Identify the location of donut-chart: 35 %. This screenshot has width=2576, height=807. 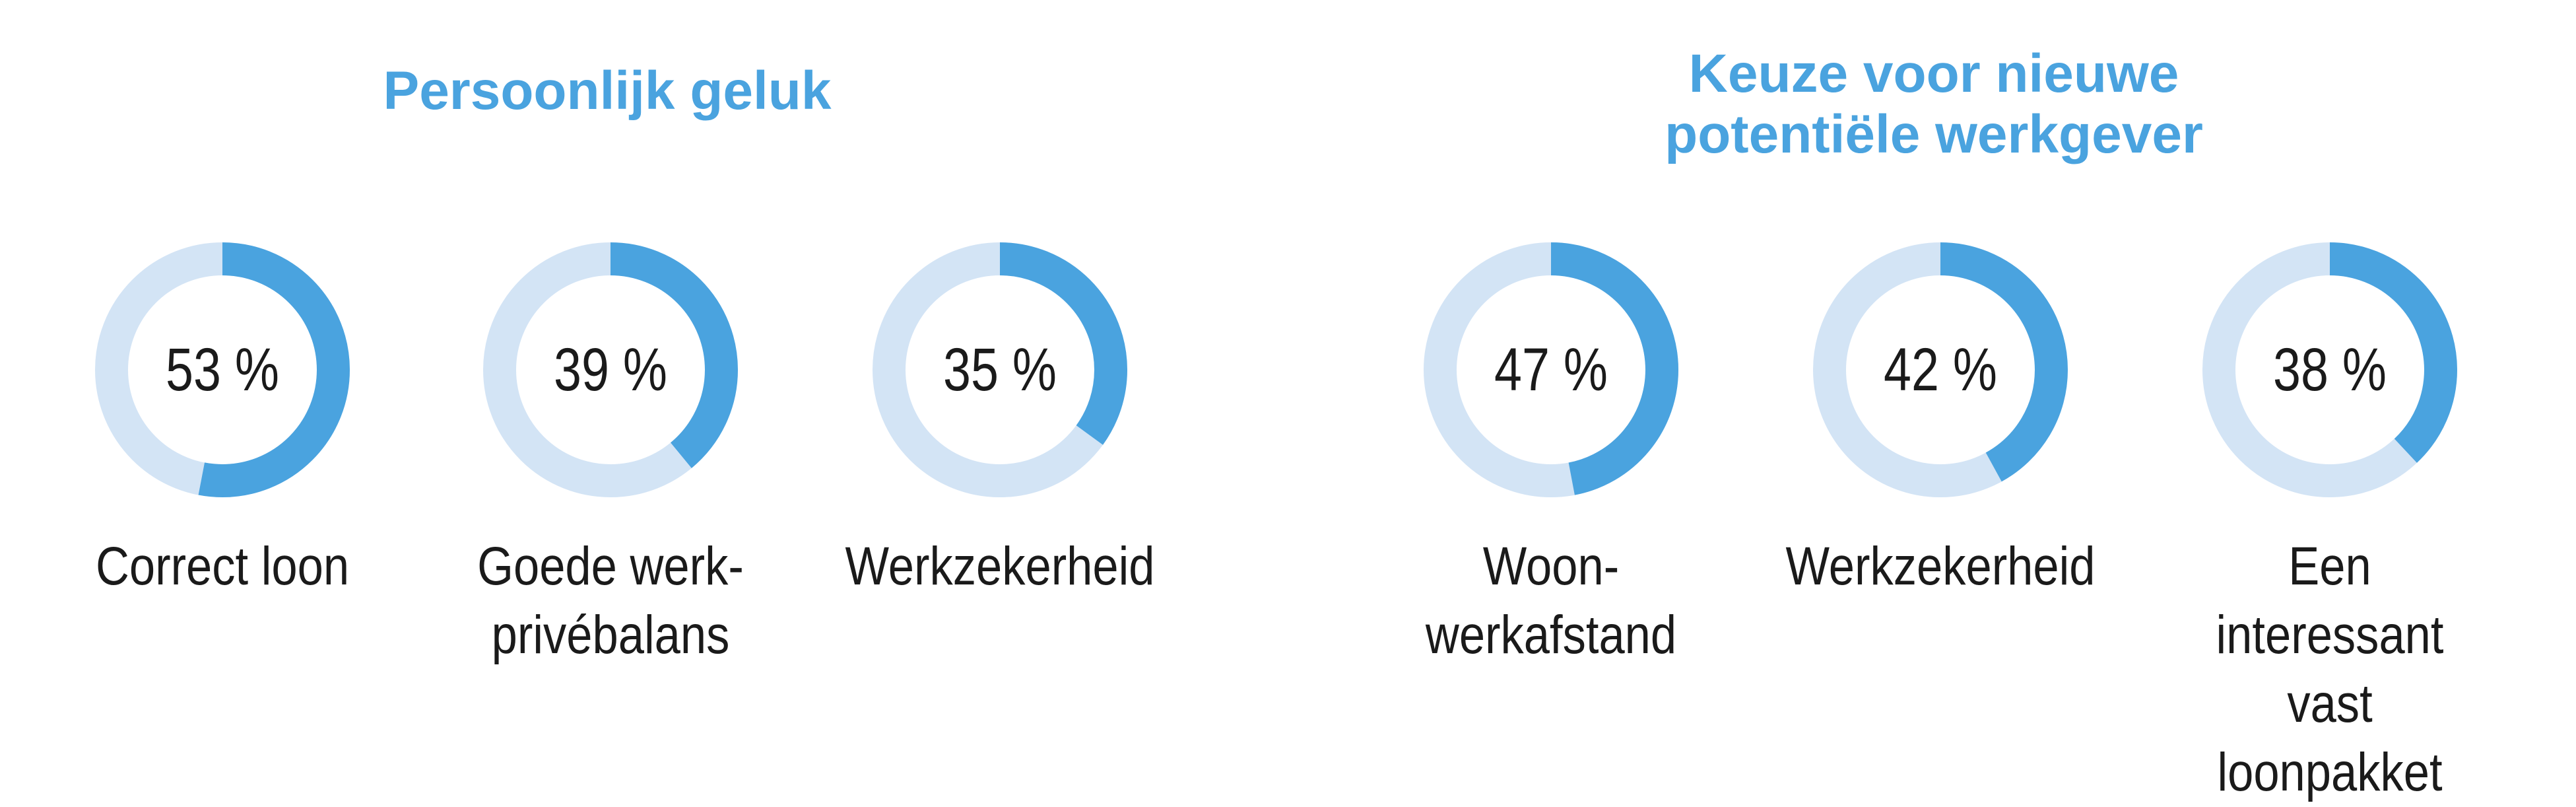
(1000, 370).